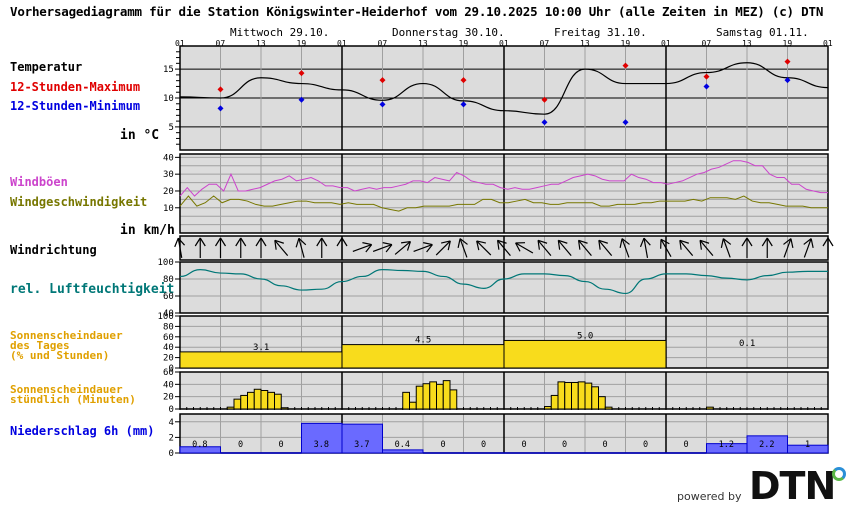 The width and height of the screenshot is (850, 524). Describe the element at coordinates (762, 32) in the screenshot. I see `day-label: Samstag 01.11.` at that location.